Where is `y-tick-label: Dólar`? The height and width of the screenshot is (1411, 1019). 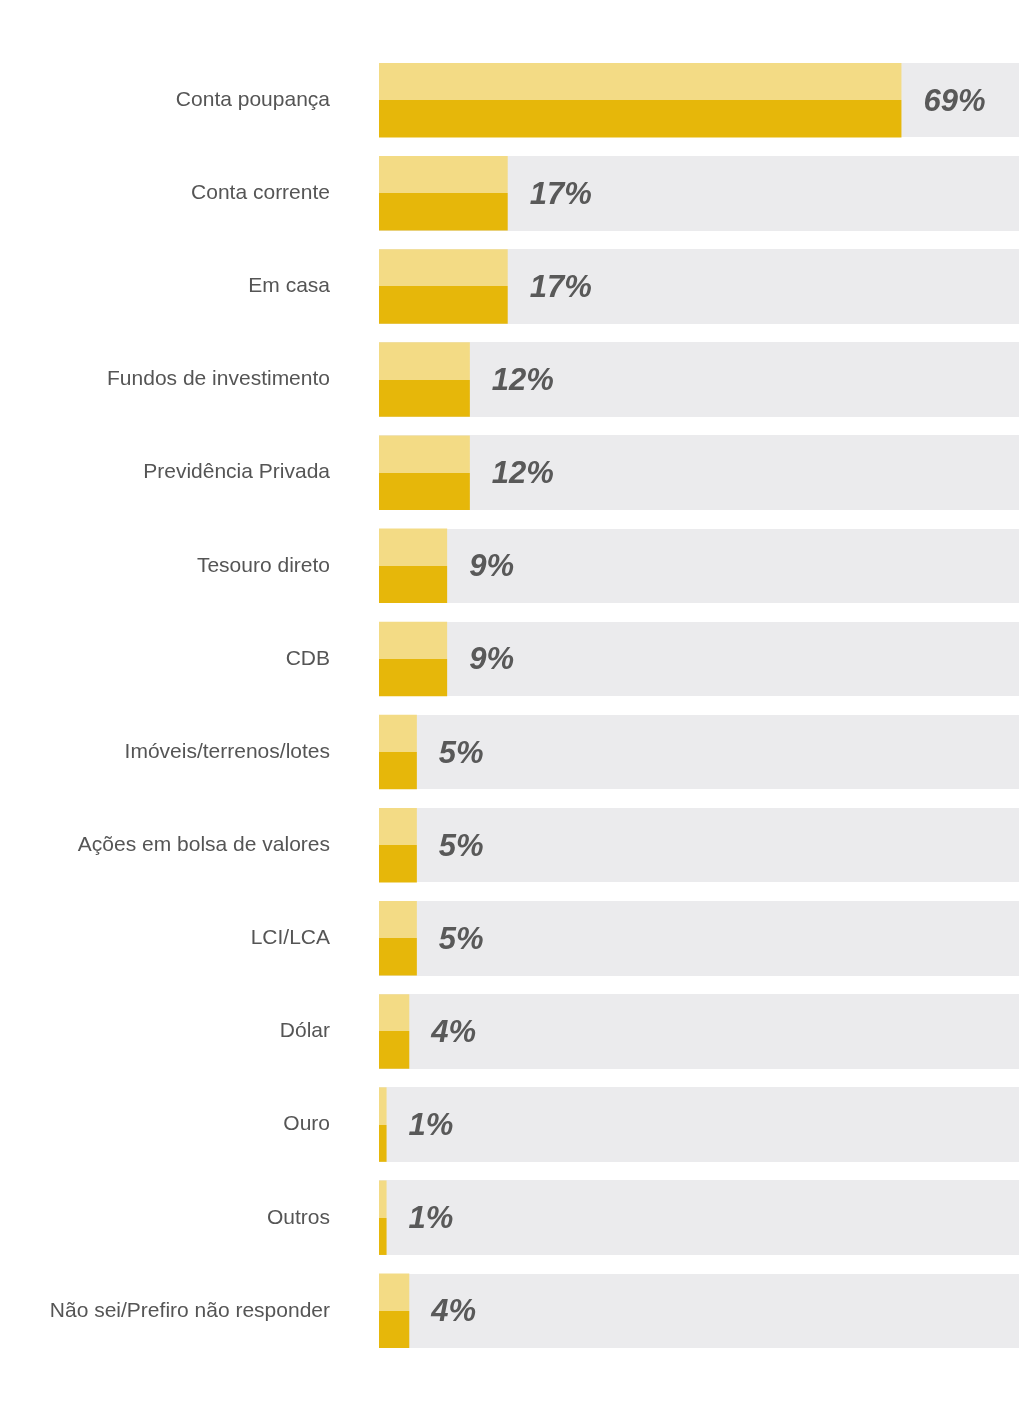
y-tick-label: Dólar is located at coordinates (304, 1030).